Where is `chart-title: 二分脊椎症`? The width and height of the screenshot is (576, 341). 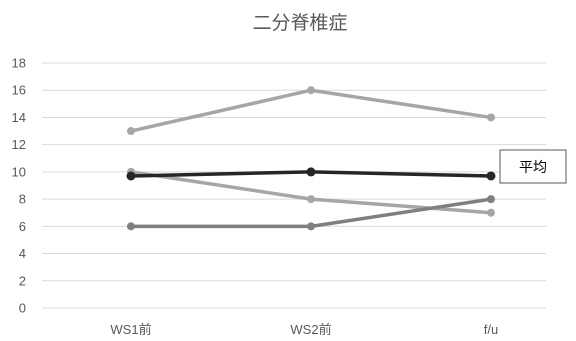 chart-title: 二分脊椎症 is located at coordinates (299, 23).